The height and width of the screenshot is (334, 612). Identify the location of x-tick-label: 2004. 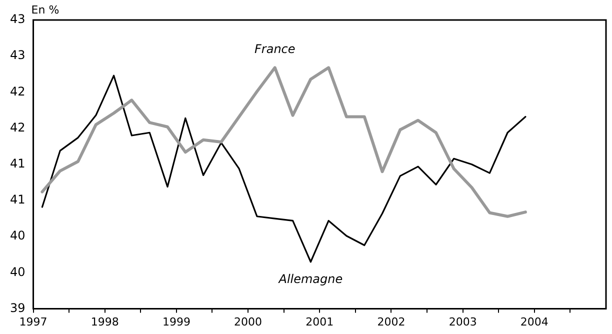
(534, 321).